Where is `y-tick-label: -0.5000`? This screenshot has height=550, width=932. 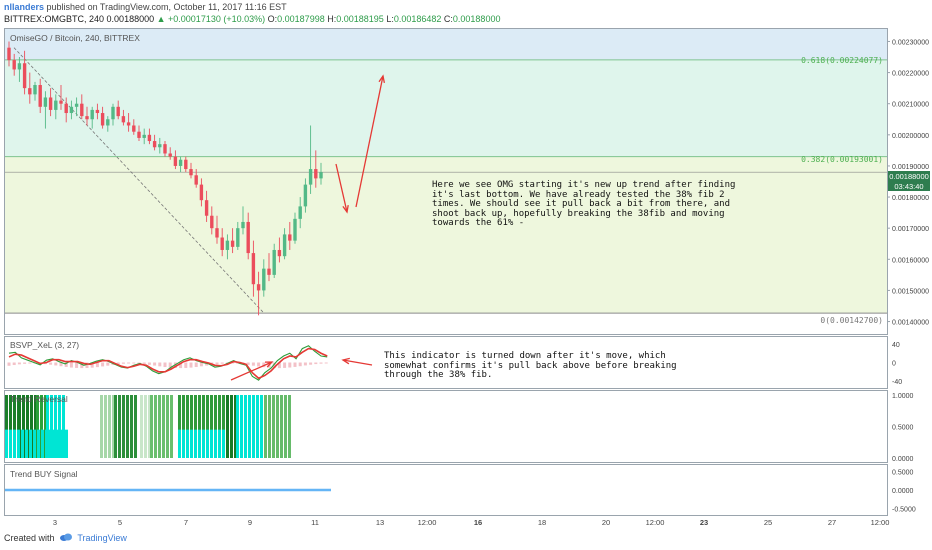 y-tick-label: -0.5000 is located at coordinates (904, 509).